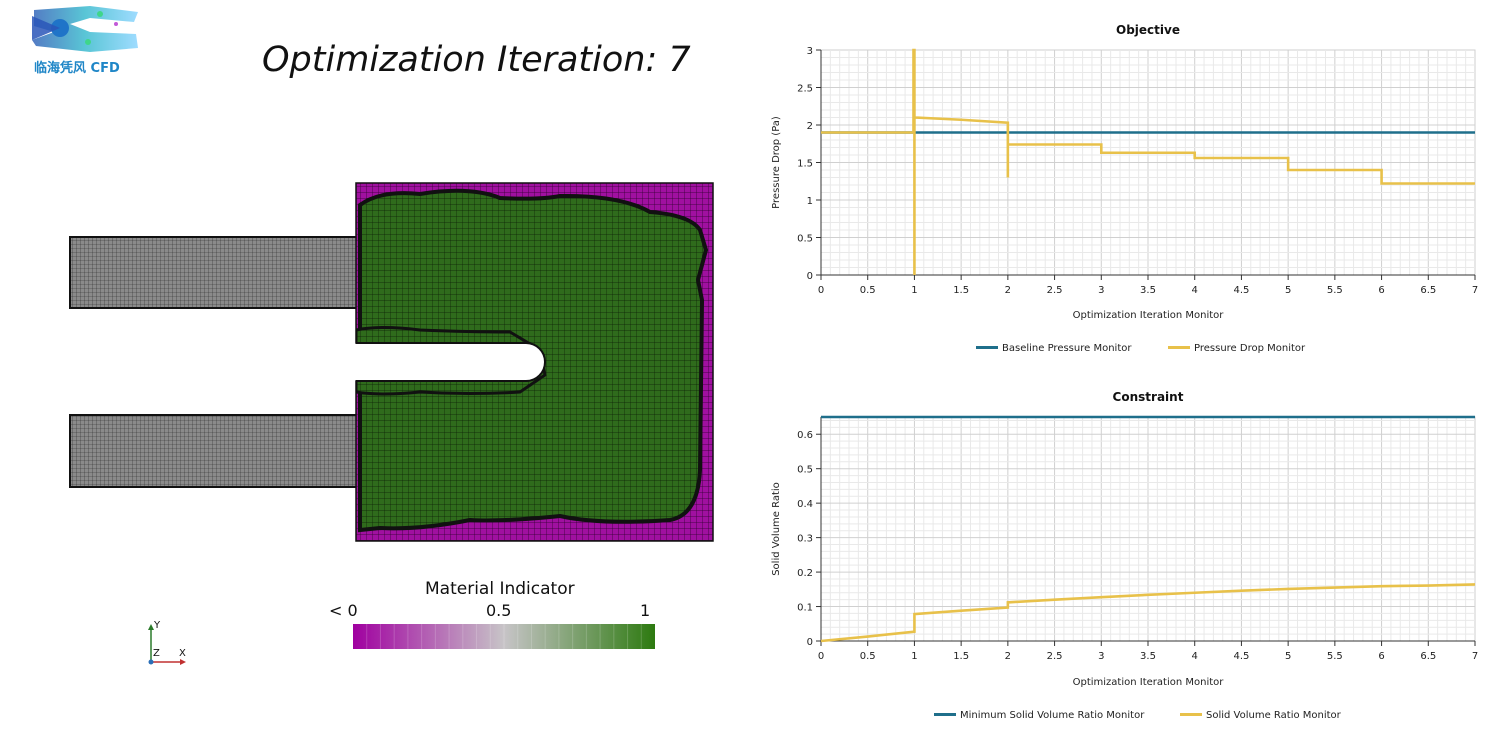 Image resolution: width=1509 pixels, height=735 pixels. Describe the element at coordinates (343, 610) in the screenshot. I see `colorbar-tick-min: < 0` at that location.